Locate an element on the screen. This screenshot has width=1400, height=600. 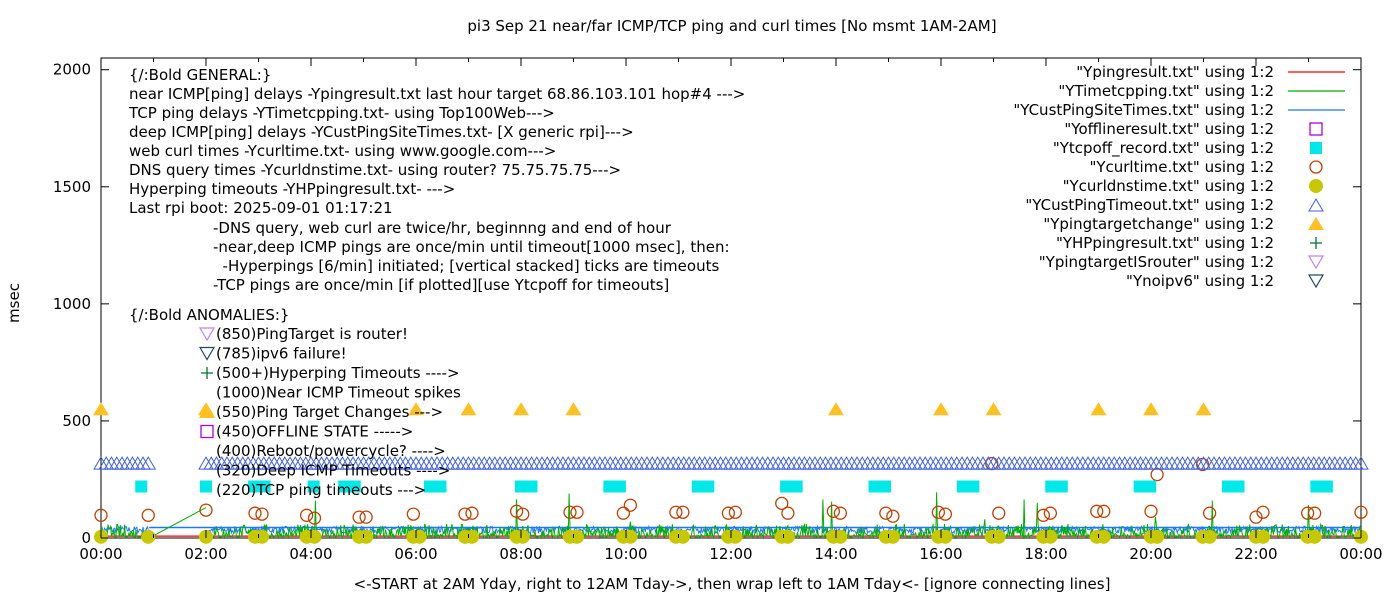
legend-label-9: "YHPpingresult.txt" using 1:2 is located at coordinates (1165, 243).